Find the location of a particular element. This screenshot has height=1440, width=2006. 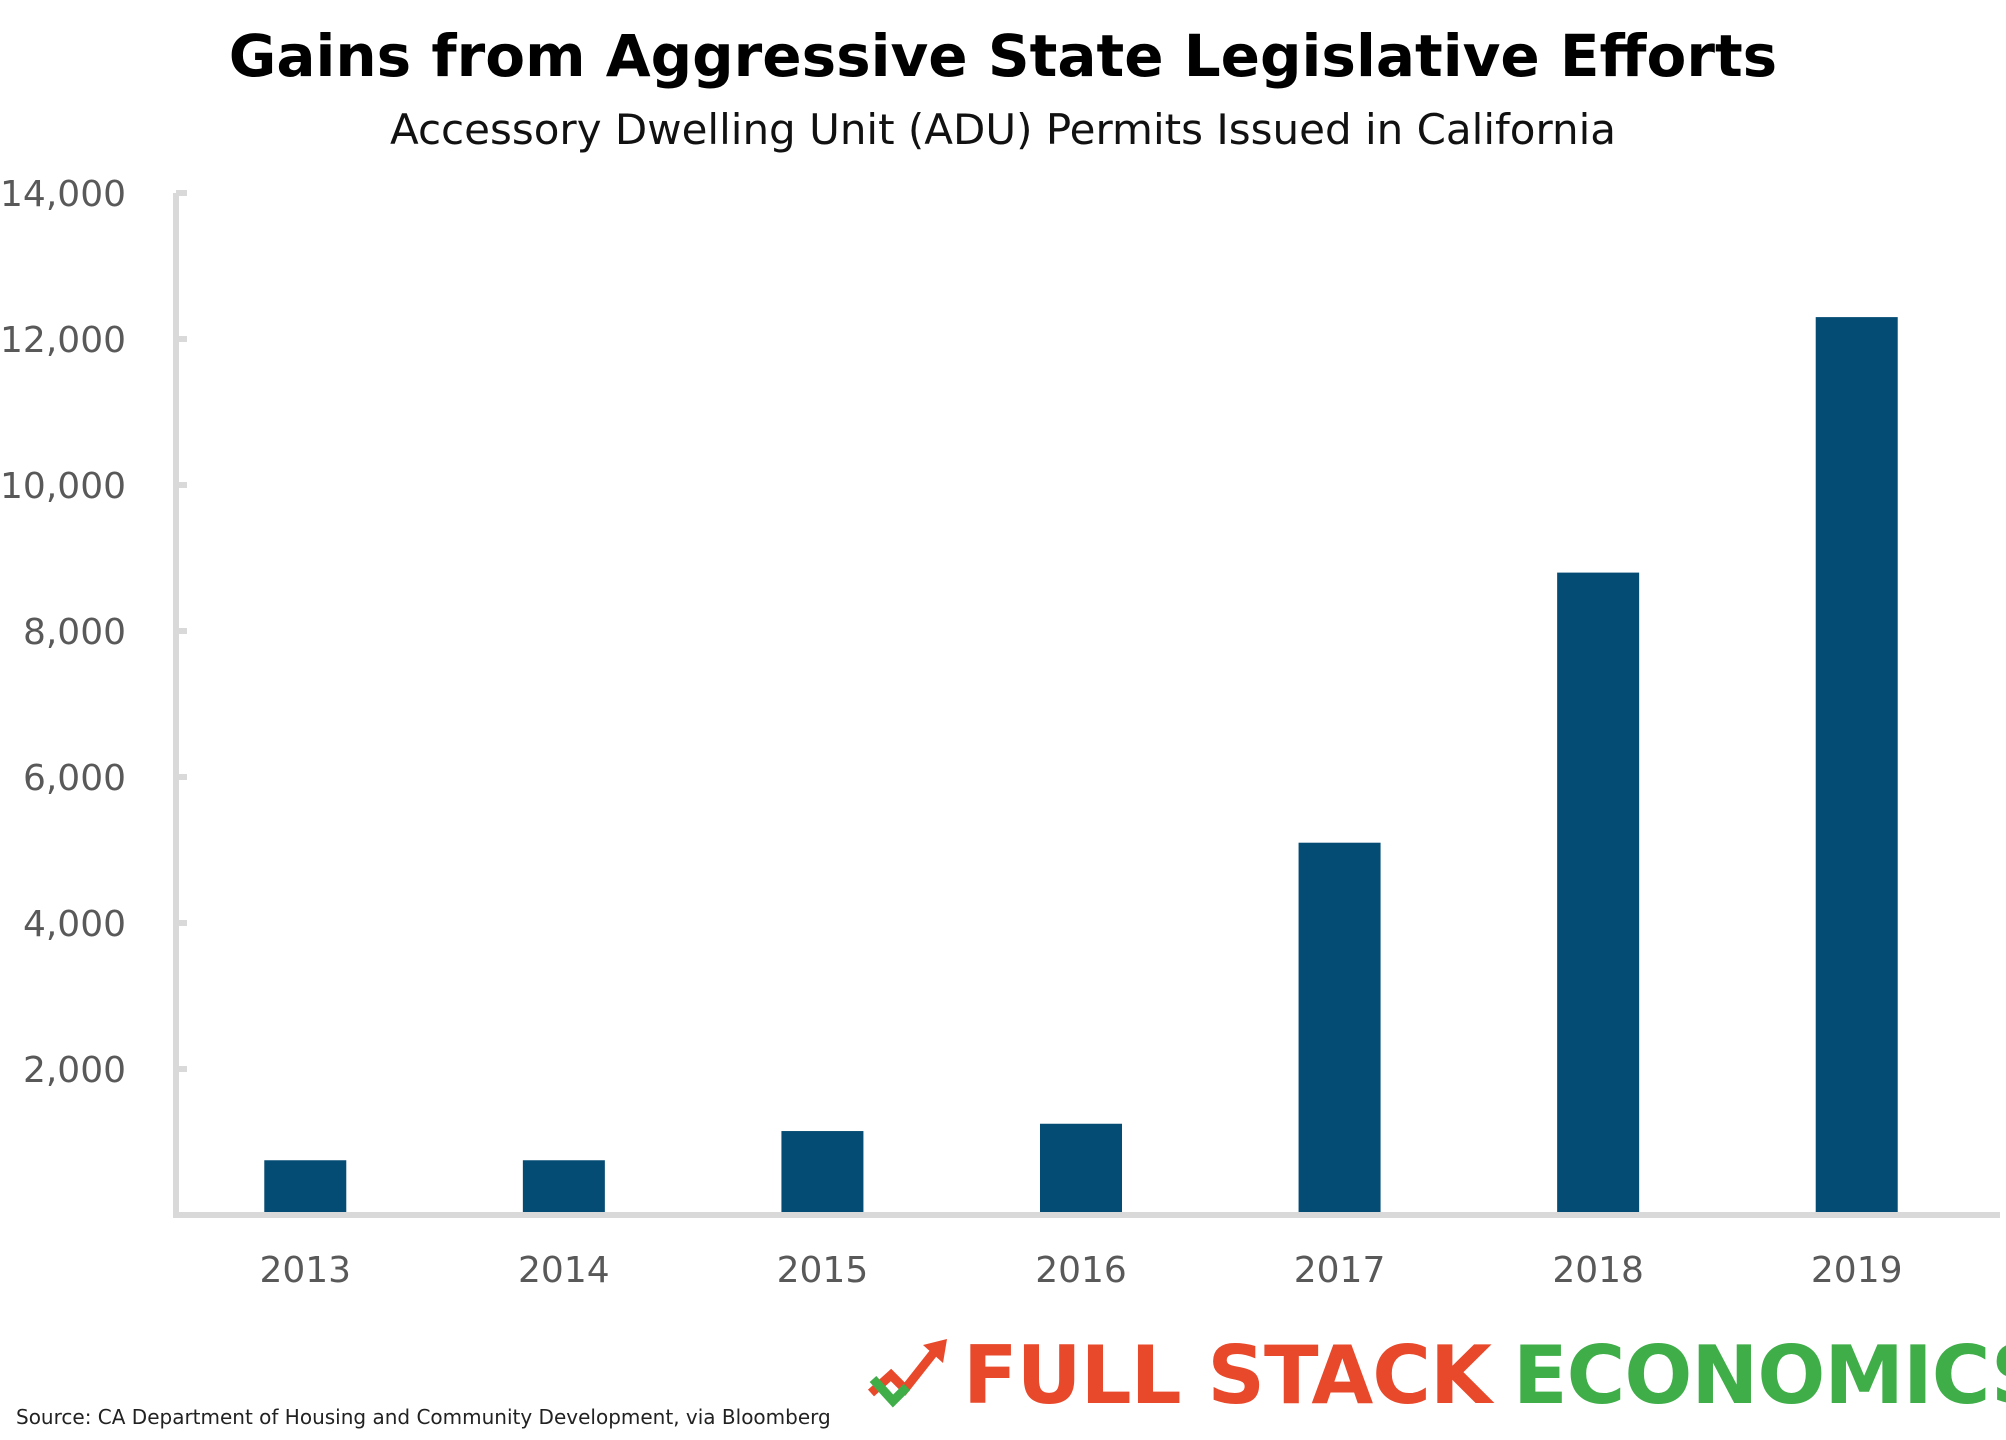

bar-2016 is located at coordinates (1081, 1167).